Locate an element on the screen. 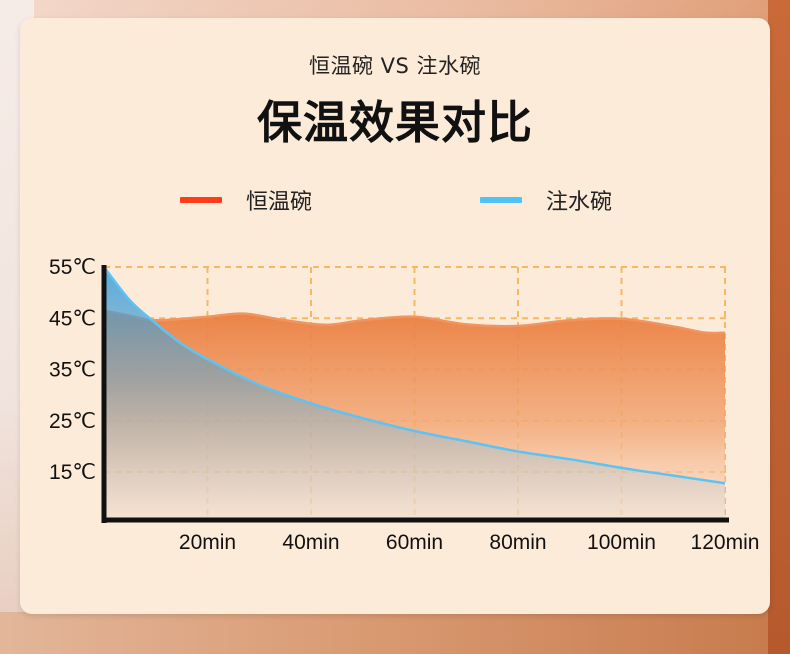 The image size is (790, 654). x-tick-label: 80min is located at coordinates (517, 542).